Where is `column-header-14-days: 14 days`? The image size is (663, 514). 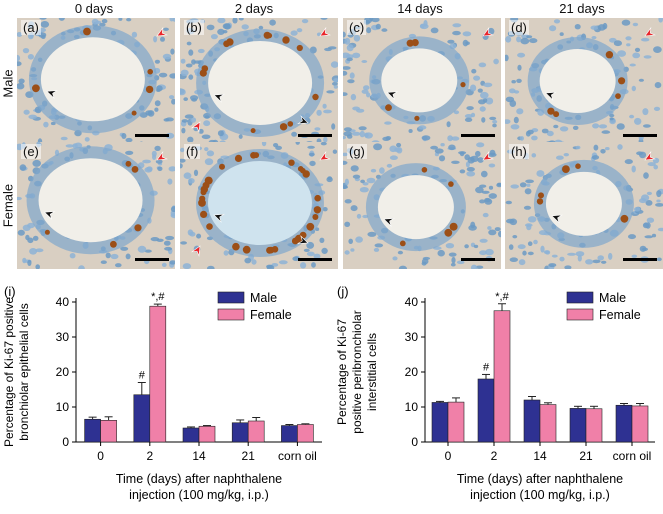
column-header-14-days: 14 days is located at coordinates (420, 8).